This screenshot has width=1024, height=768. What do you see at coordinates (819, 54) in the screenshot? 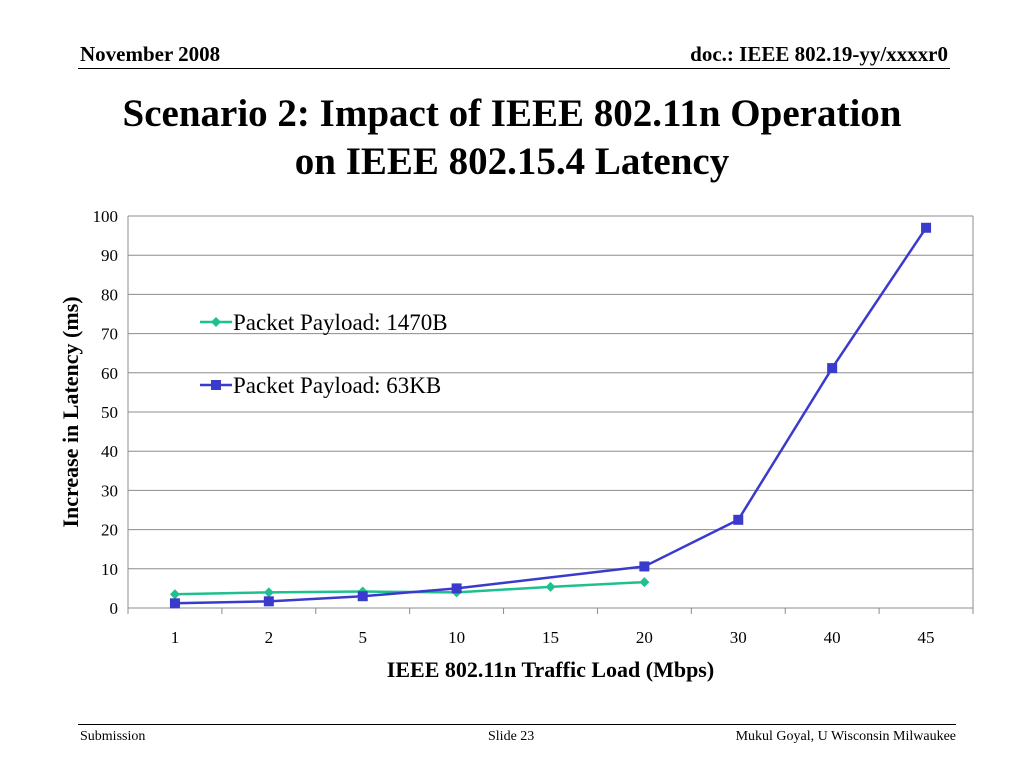
I see `header-doc-id: doc.: IEEE 802.19-yy/xxxxr0` at bounding box center [819, 54].